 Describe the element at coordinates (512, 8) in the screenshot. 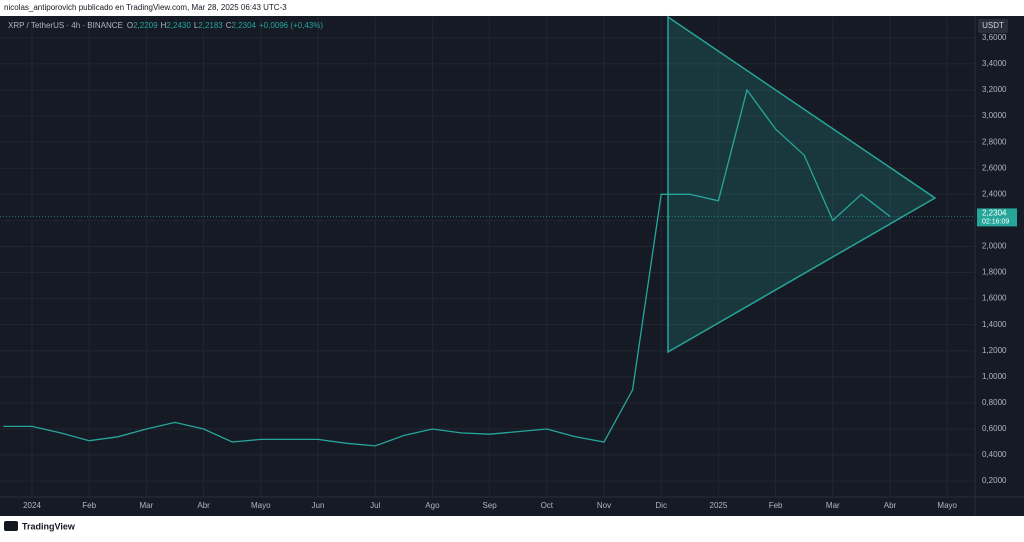

I see `top-bar` at that location.